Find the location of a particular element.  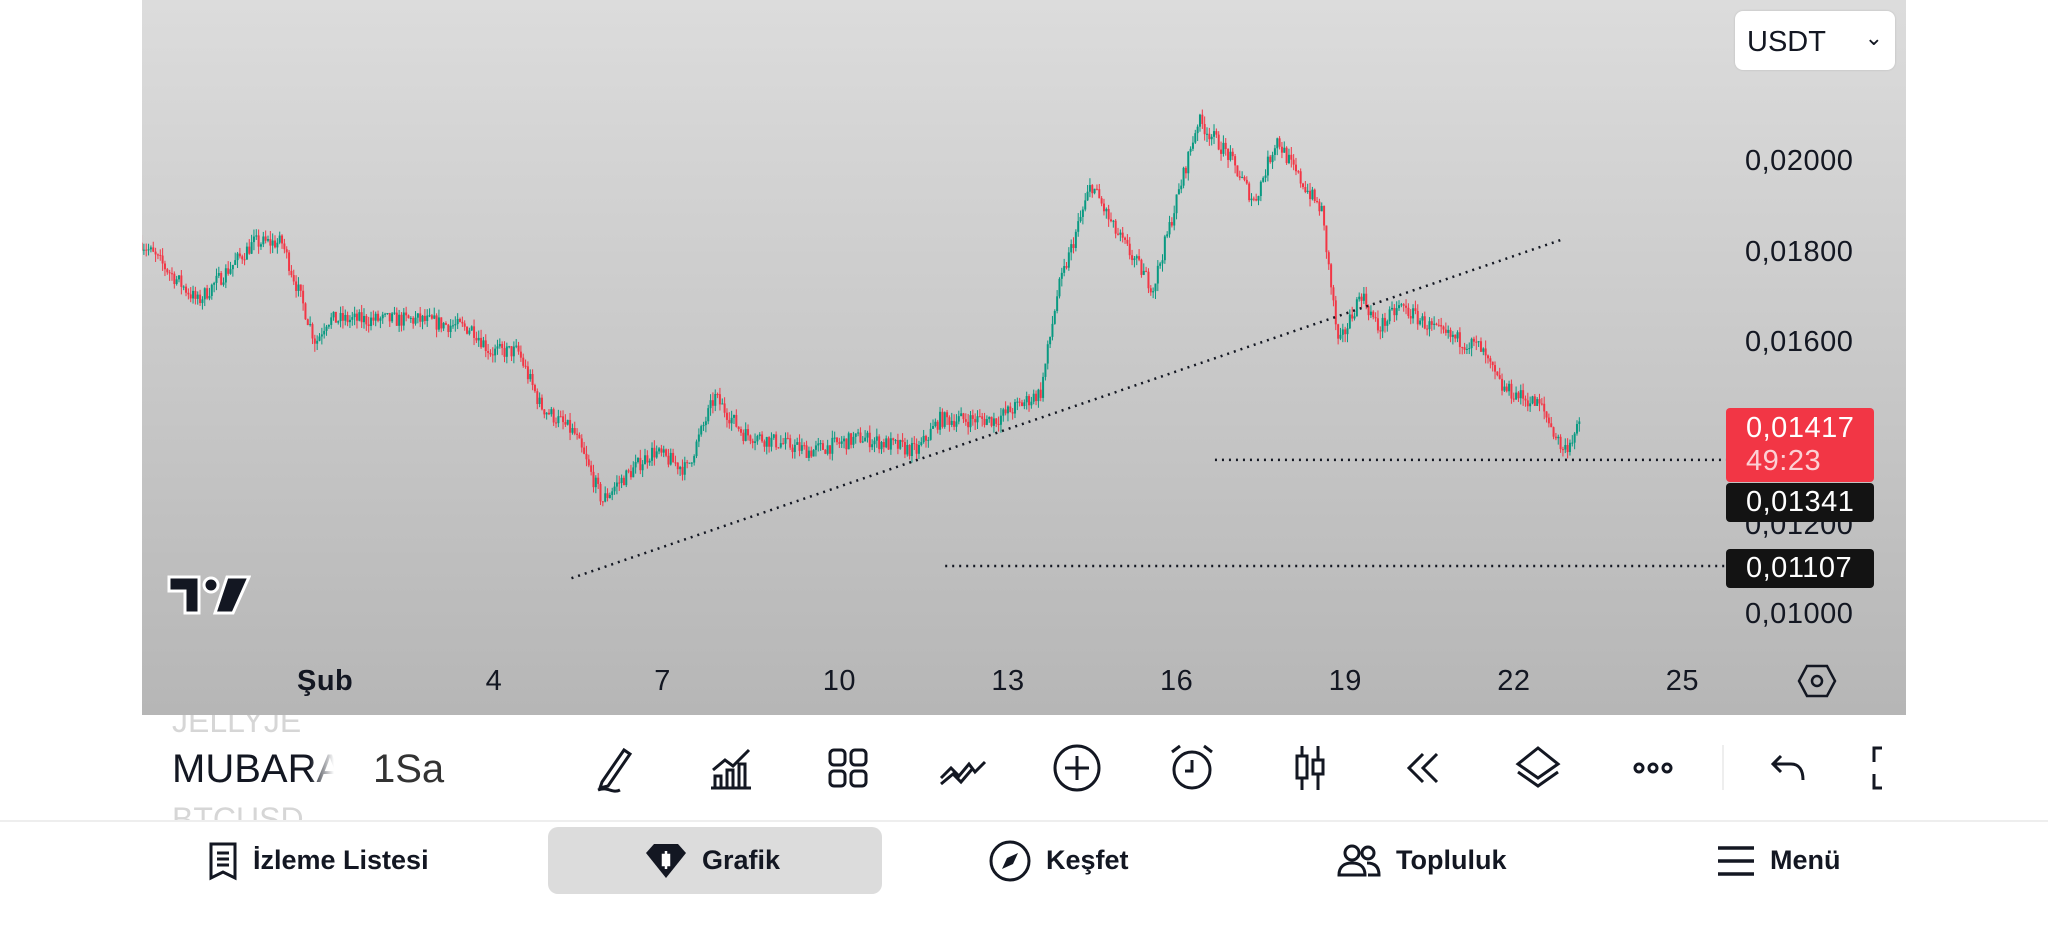

more-dots-icon is located at coordinates (1653, 768).